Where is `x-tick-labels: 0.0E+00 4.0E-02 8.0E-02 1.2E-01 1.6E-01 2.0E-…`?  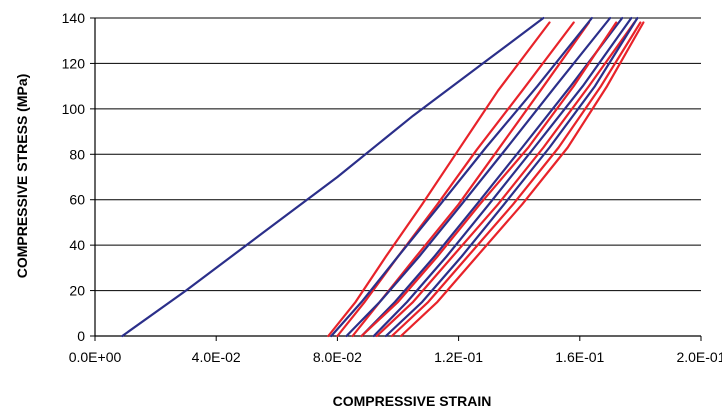
x-tick-labels: 0.0E+00 4.0E-02 8.0E-02 1.2E-01 1.6E-01 2.0E-… is located at coordinates (395, 357).